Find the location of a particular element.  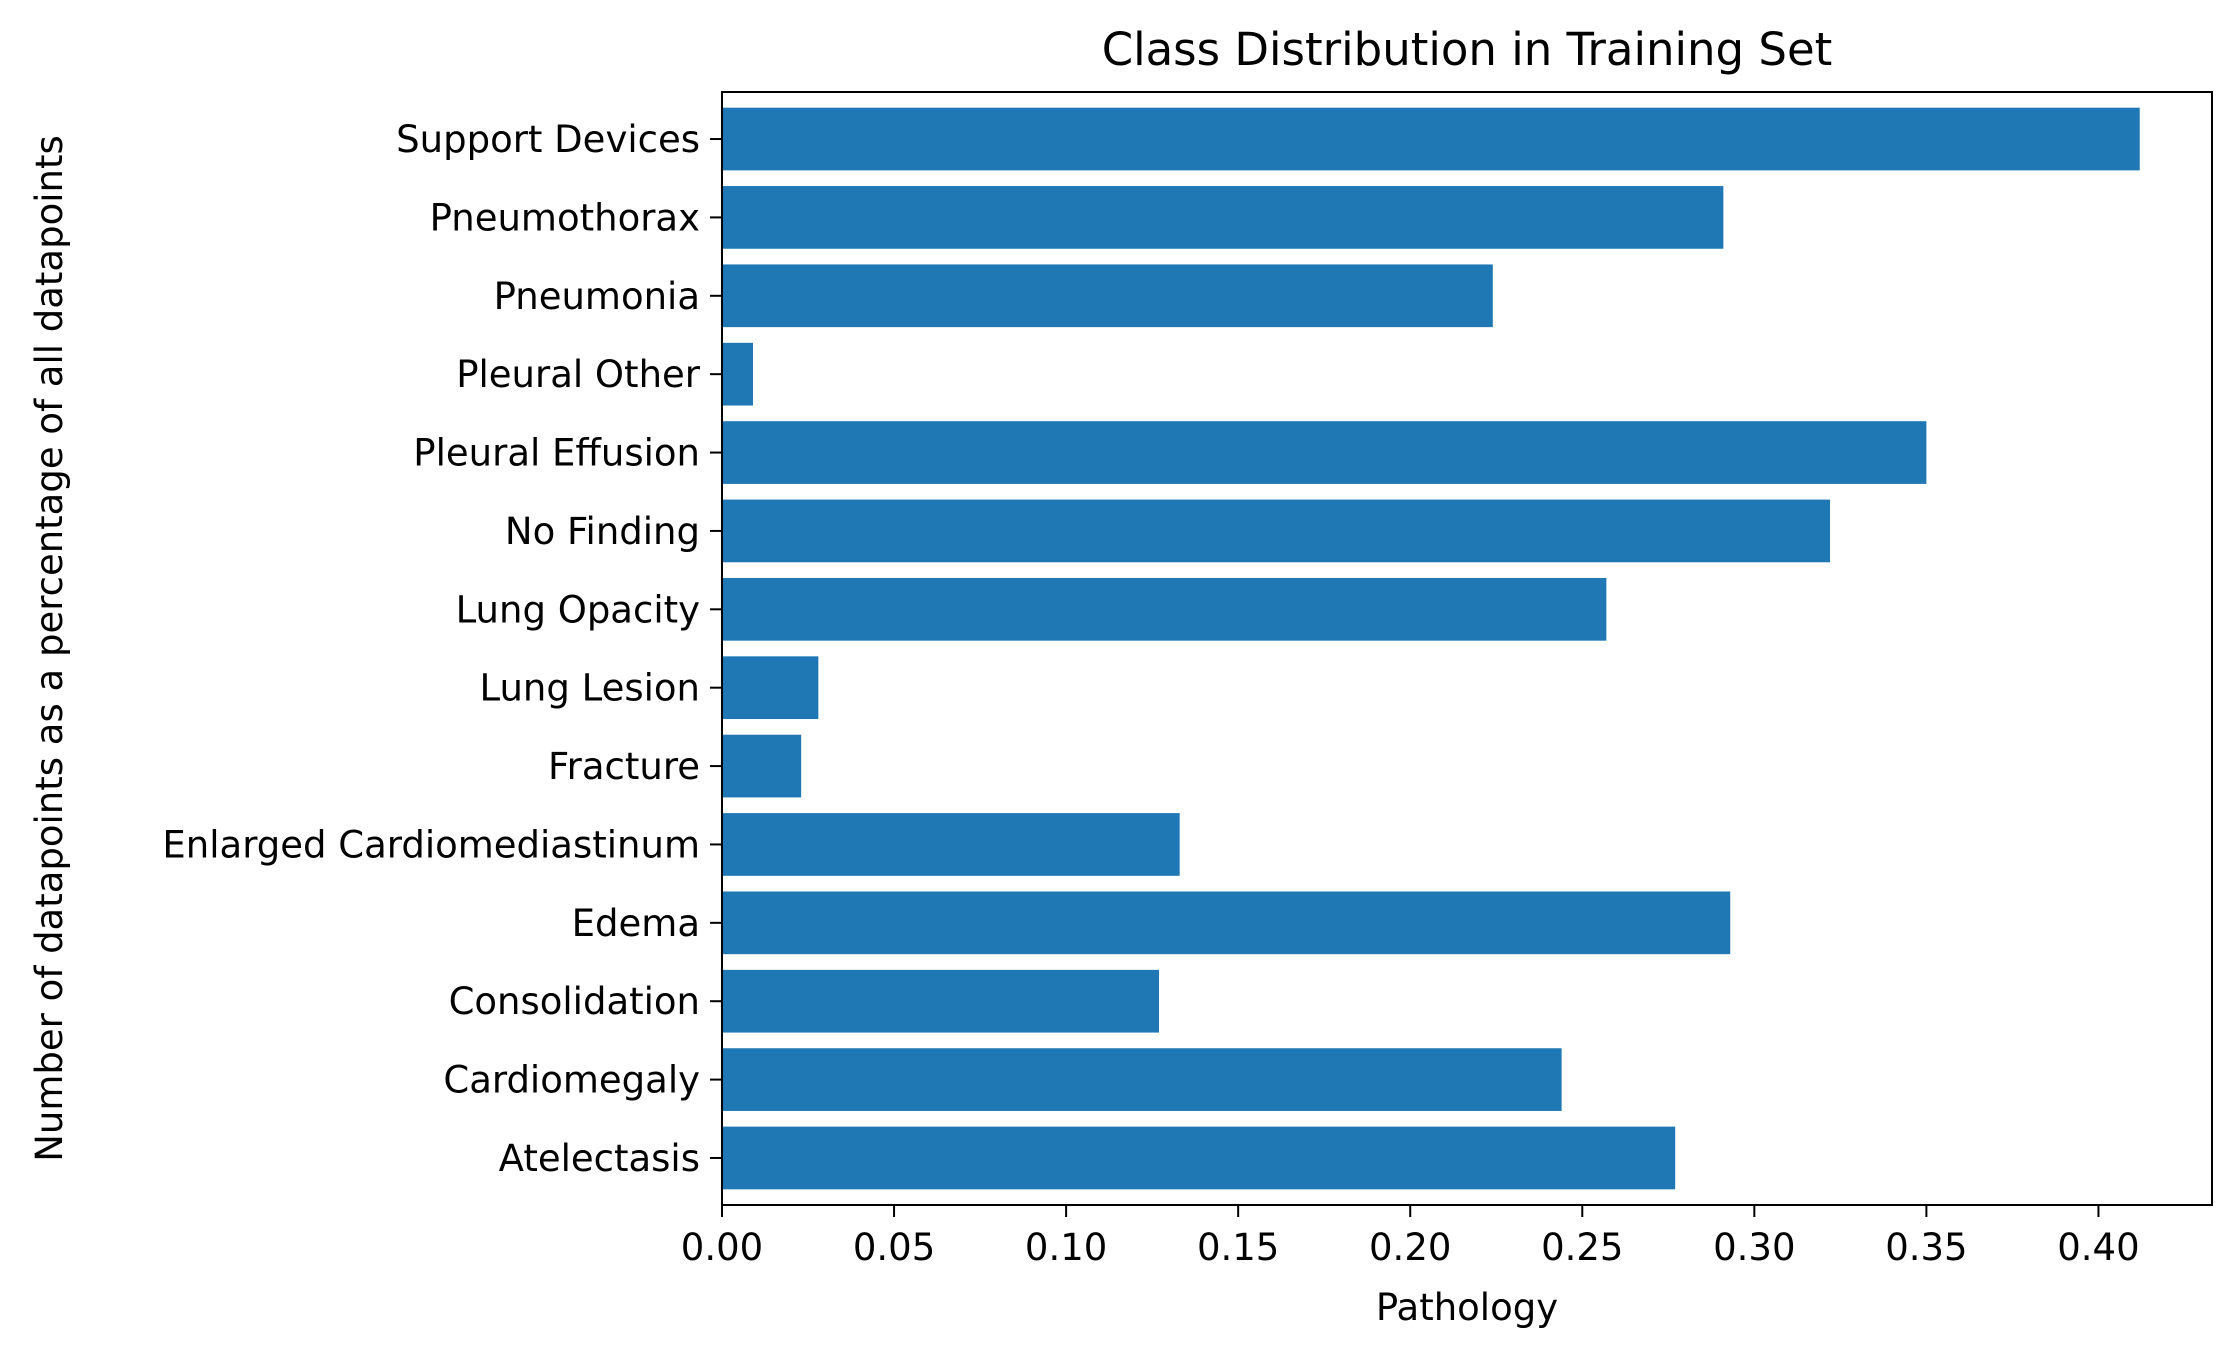

y-tick-label: Support Devices is located at coordinates (548, 139).